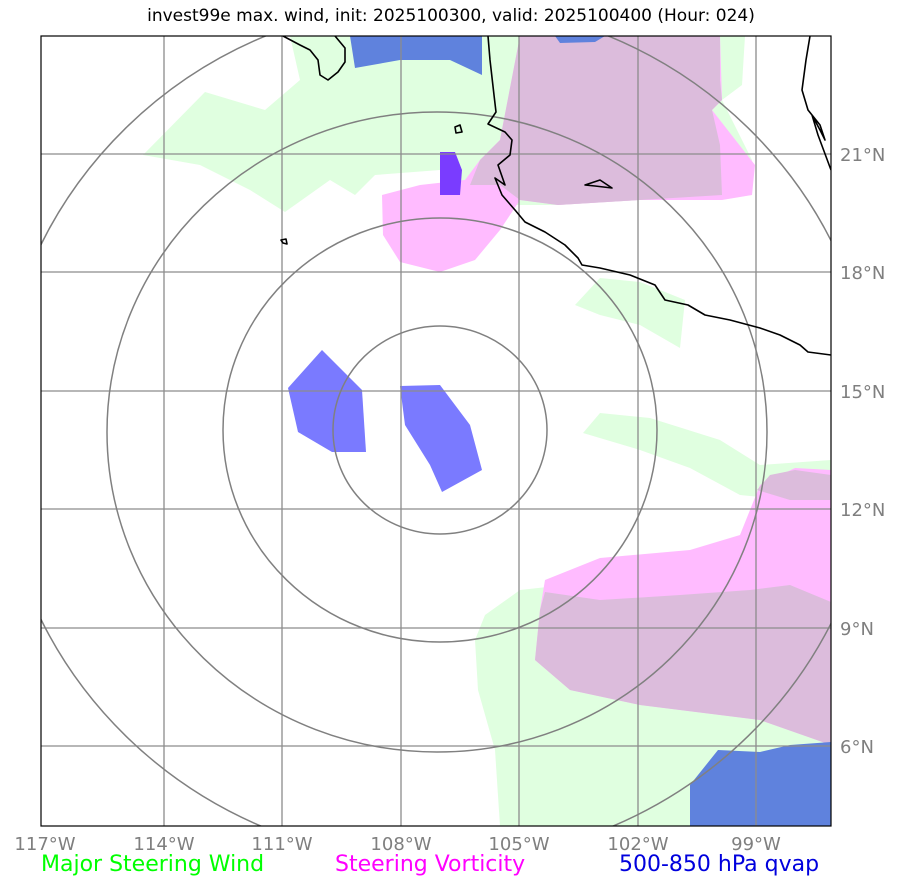 Image resolution: width=902 pixels, height=891 pixels. Describe the element at coordinates (44, 844) in the screenshot. I see `lon-tick-label: 117°W` at that location.